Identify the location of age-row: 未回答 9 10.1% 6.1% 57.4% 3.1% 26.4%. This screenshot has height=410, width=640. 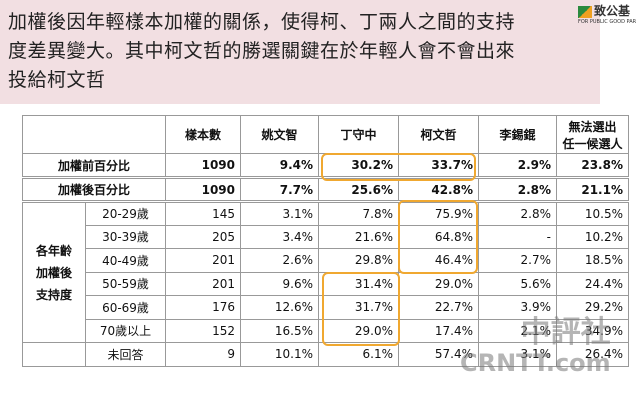
(325, 354).